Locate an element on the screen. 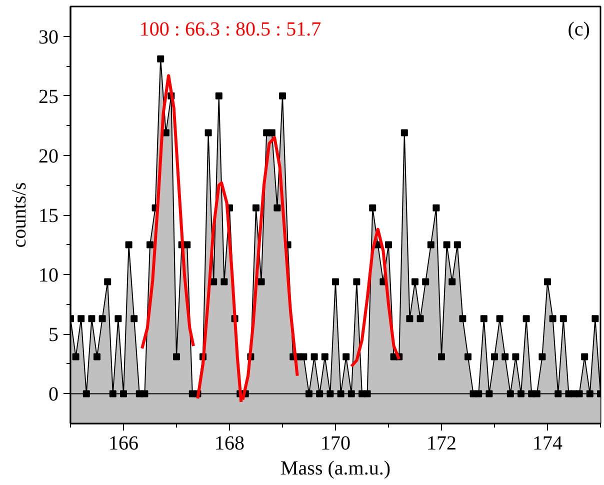 The image size is (604, 485). x-tick-label: 172 is located at coordinates (441, 443).